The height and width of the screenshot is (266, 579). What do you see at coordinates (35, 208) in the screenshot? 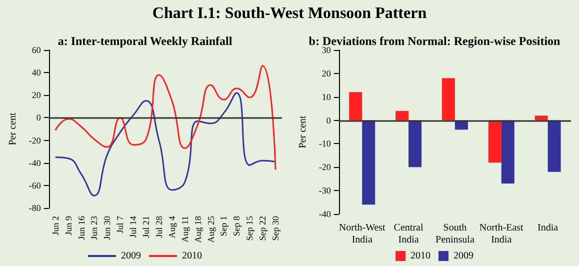
I see `y-tick-label: -80` at bounding box center [35, 208].